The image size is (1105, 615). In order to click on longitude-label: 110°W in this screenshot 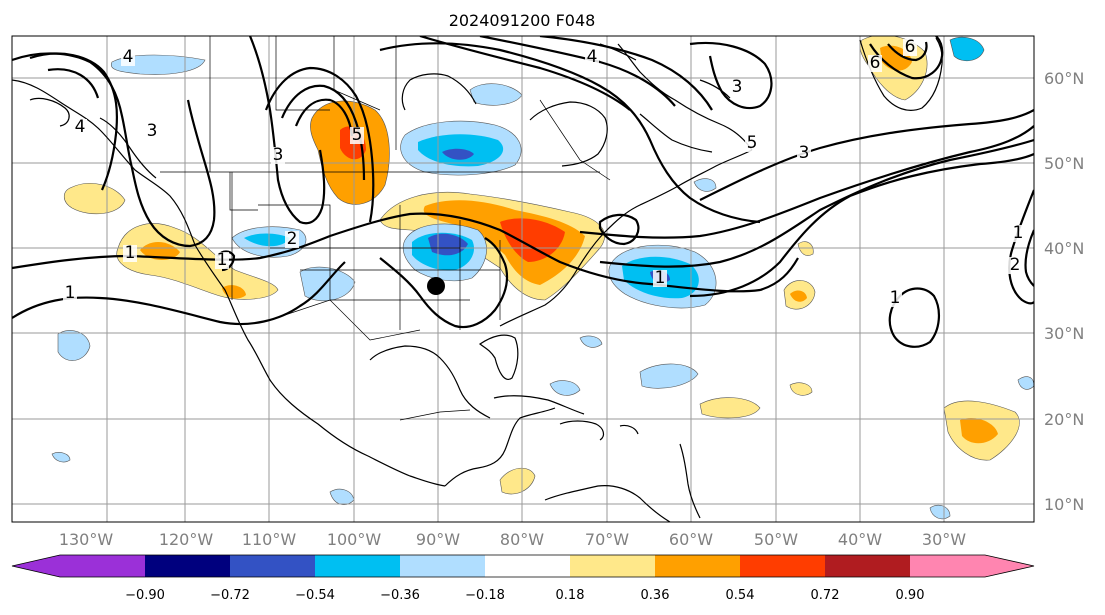, I will do `click(269, 539)`.